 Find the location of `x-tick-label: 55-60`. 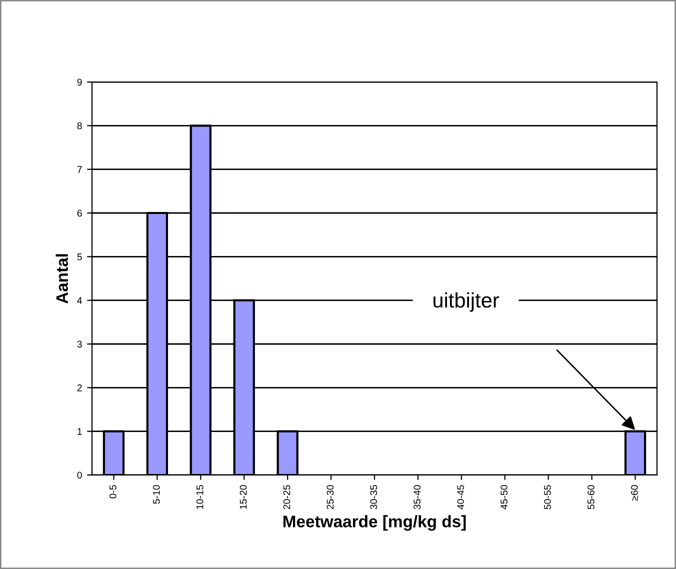

x-tick-label: 55-60 is located at coordinates (591, 497).